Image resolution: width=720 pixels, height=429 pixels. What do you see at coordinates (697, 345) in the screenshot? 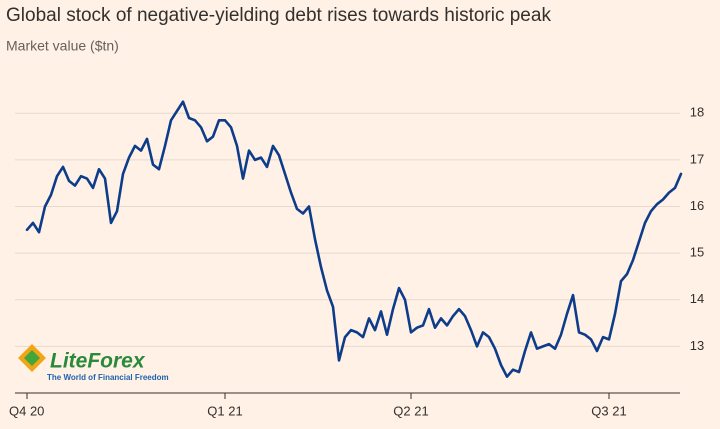
I see `y-tick-label: 13` at bounding box center [697, 345].